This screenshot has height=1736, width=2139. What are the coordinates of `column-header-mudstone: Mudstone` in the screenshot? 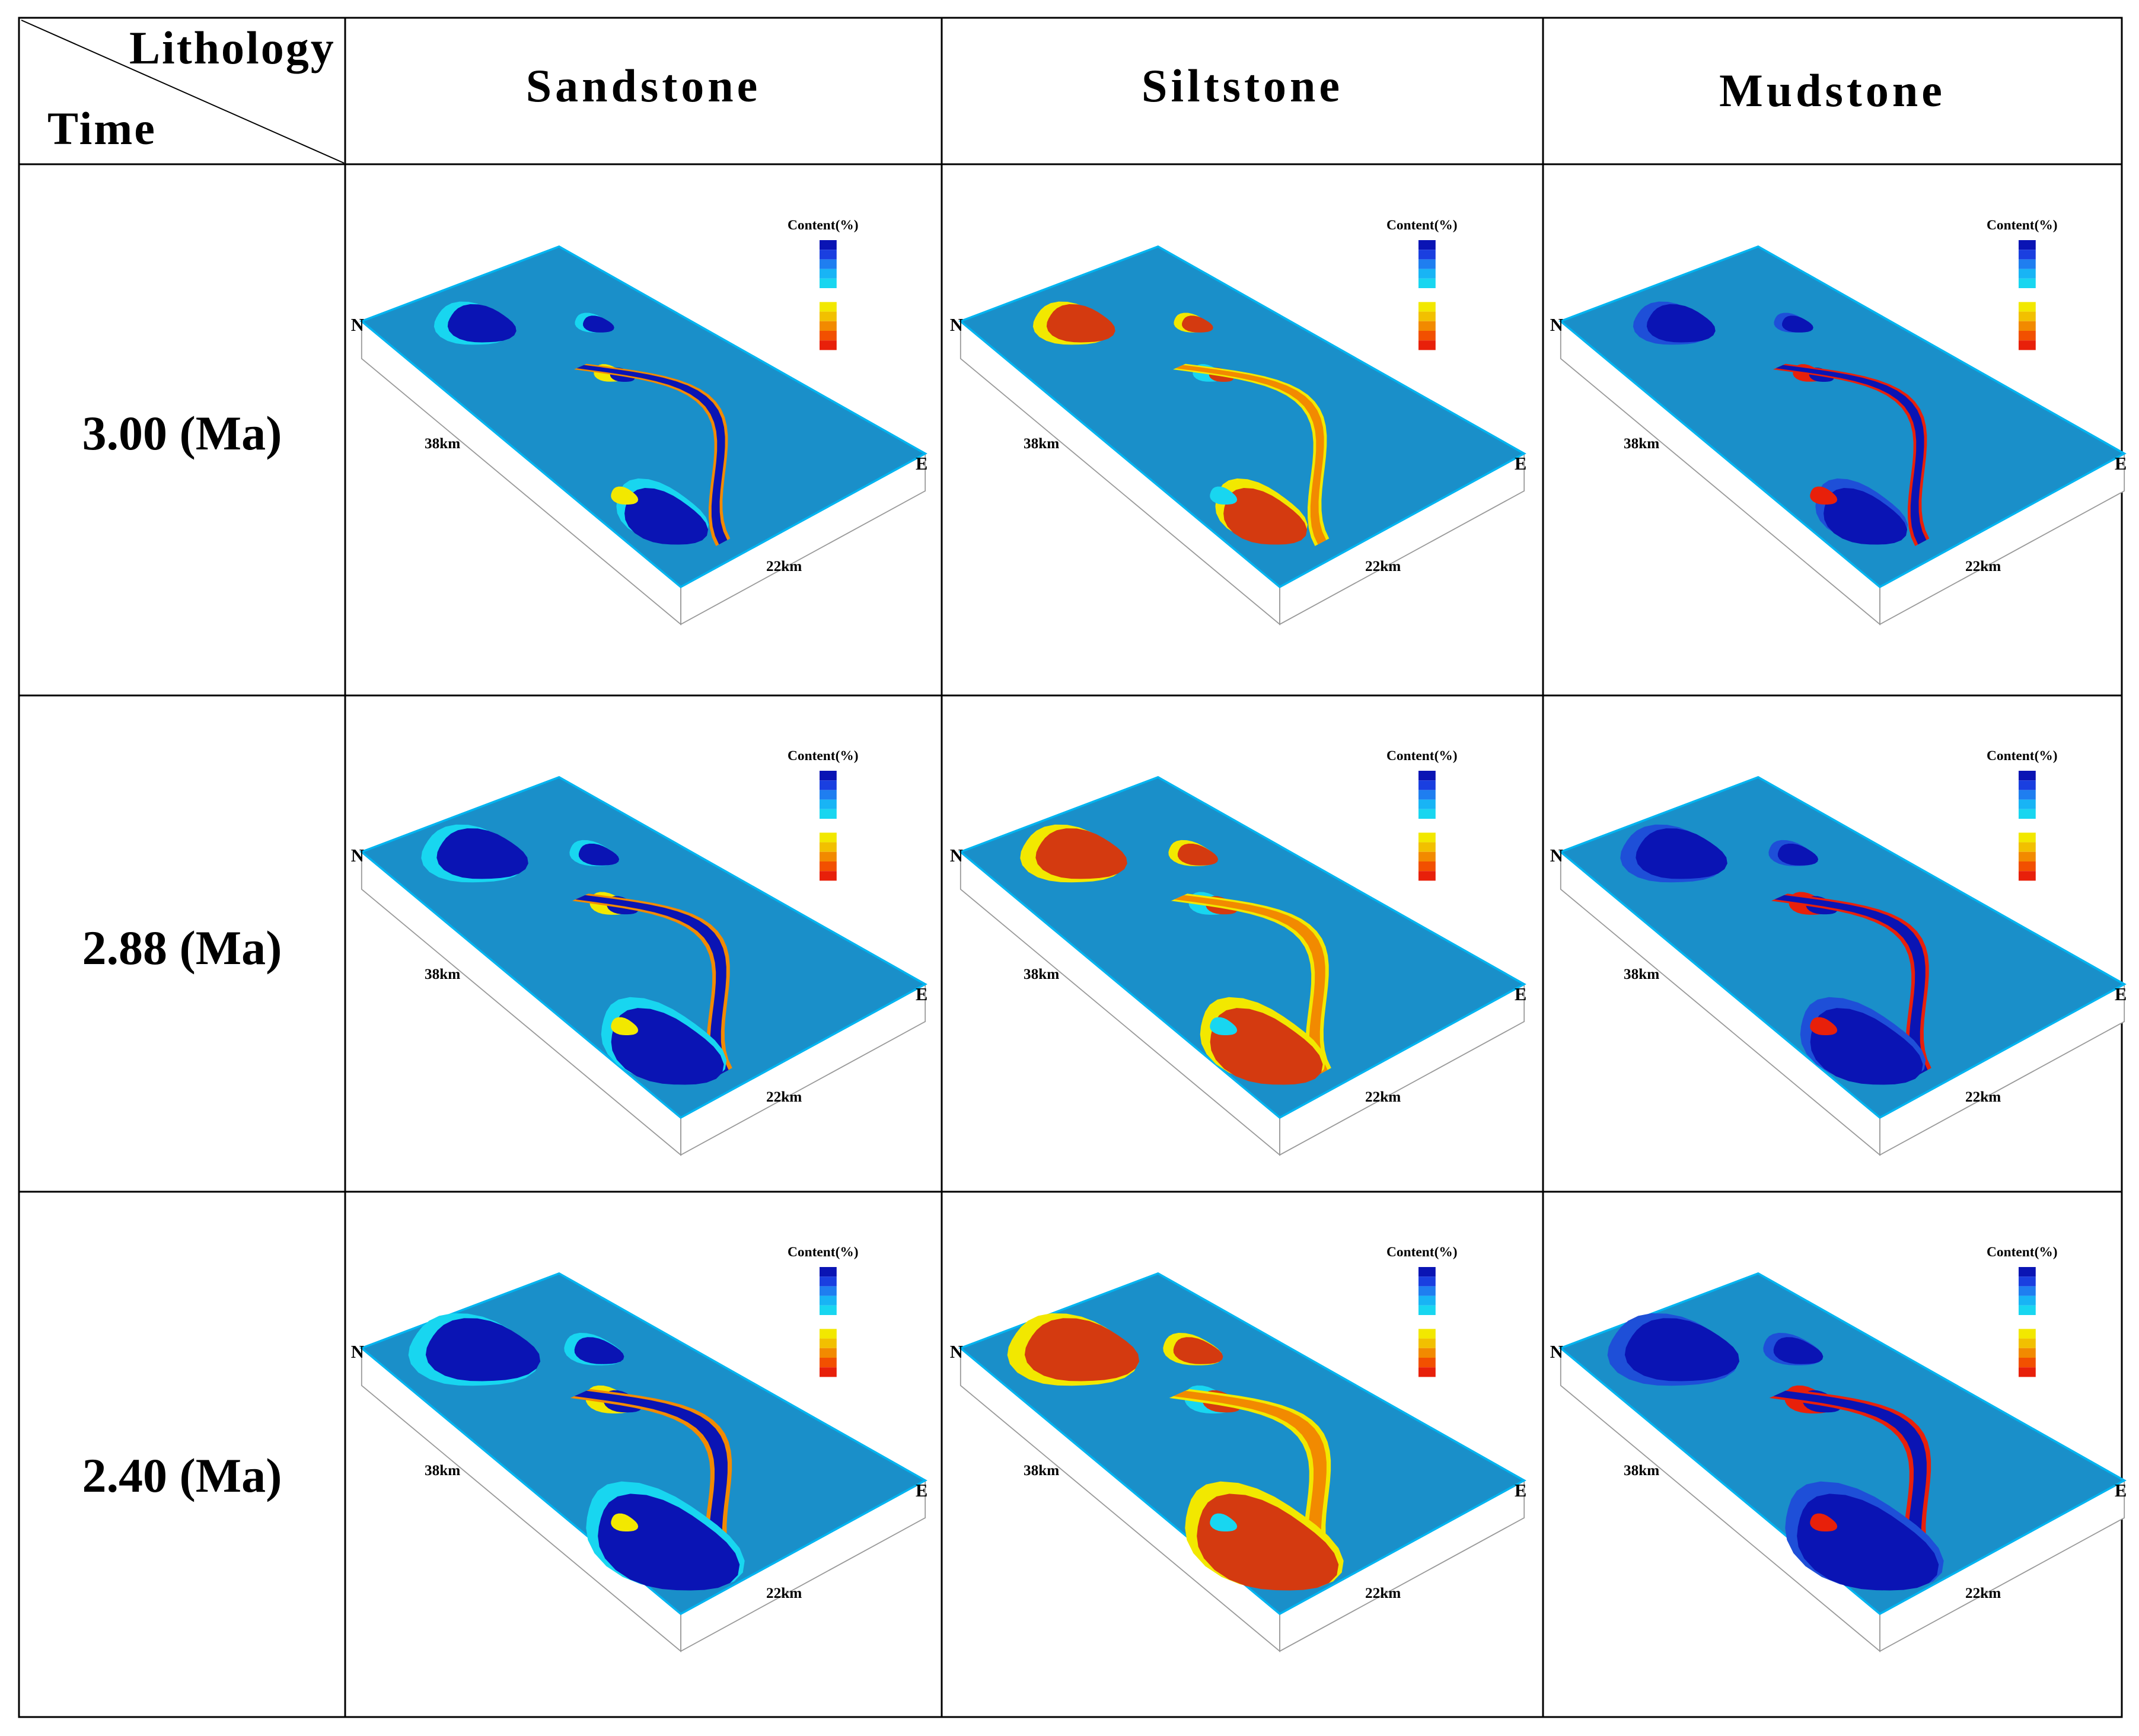 It's located at (1833, 90).